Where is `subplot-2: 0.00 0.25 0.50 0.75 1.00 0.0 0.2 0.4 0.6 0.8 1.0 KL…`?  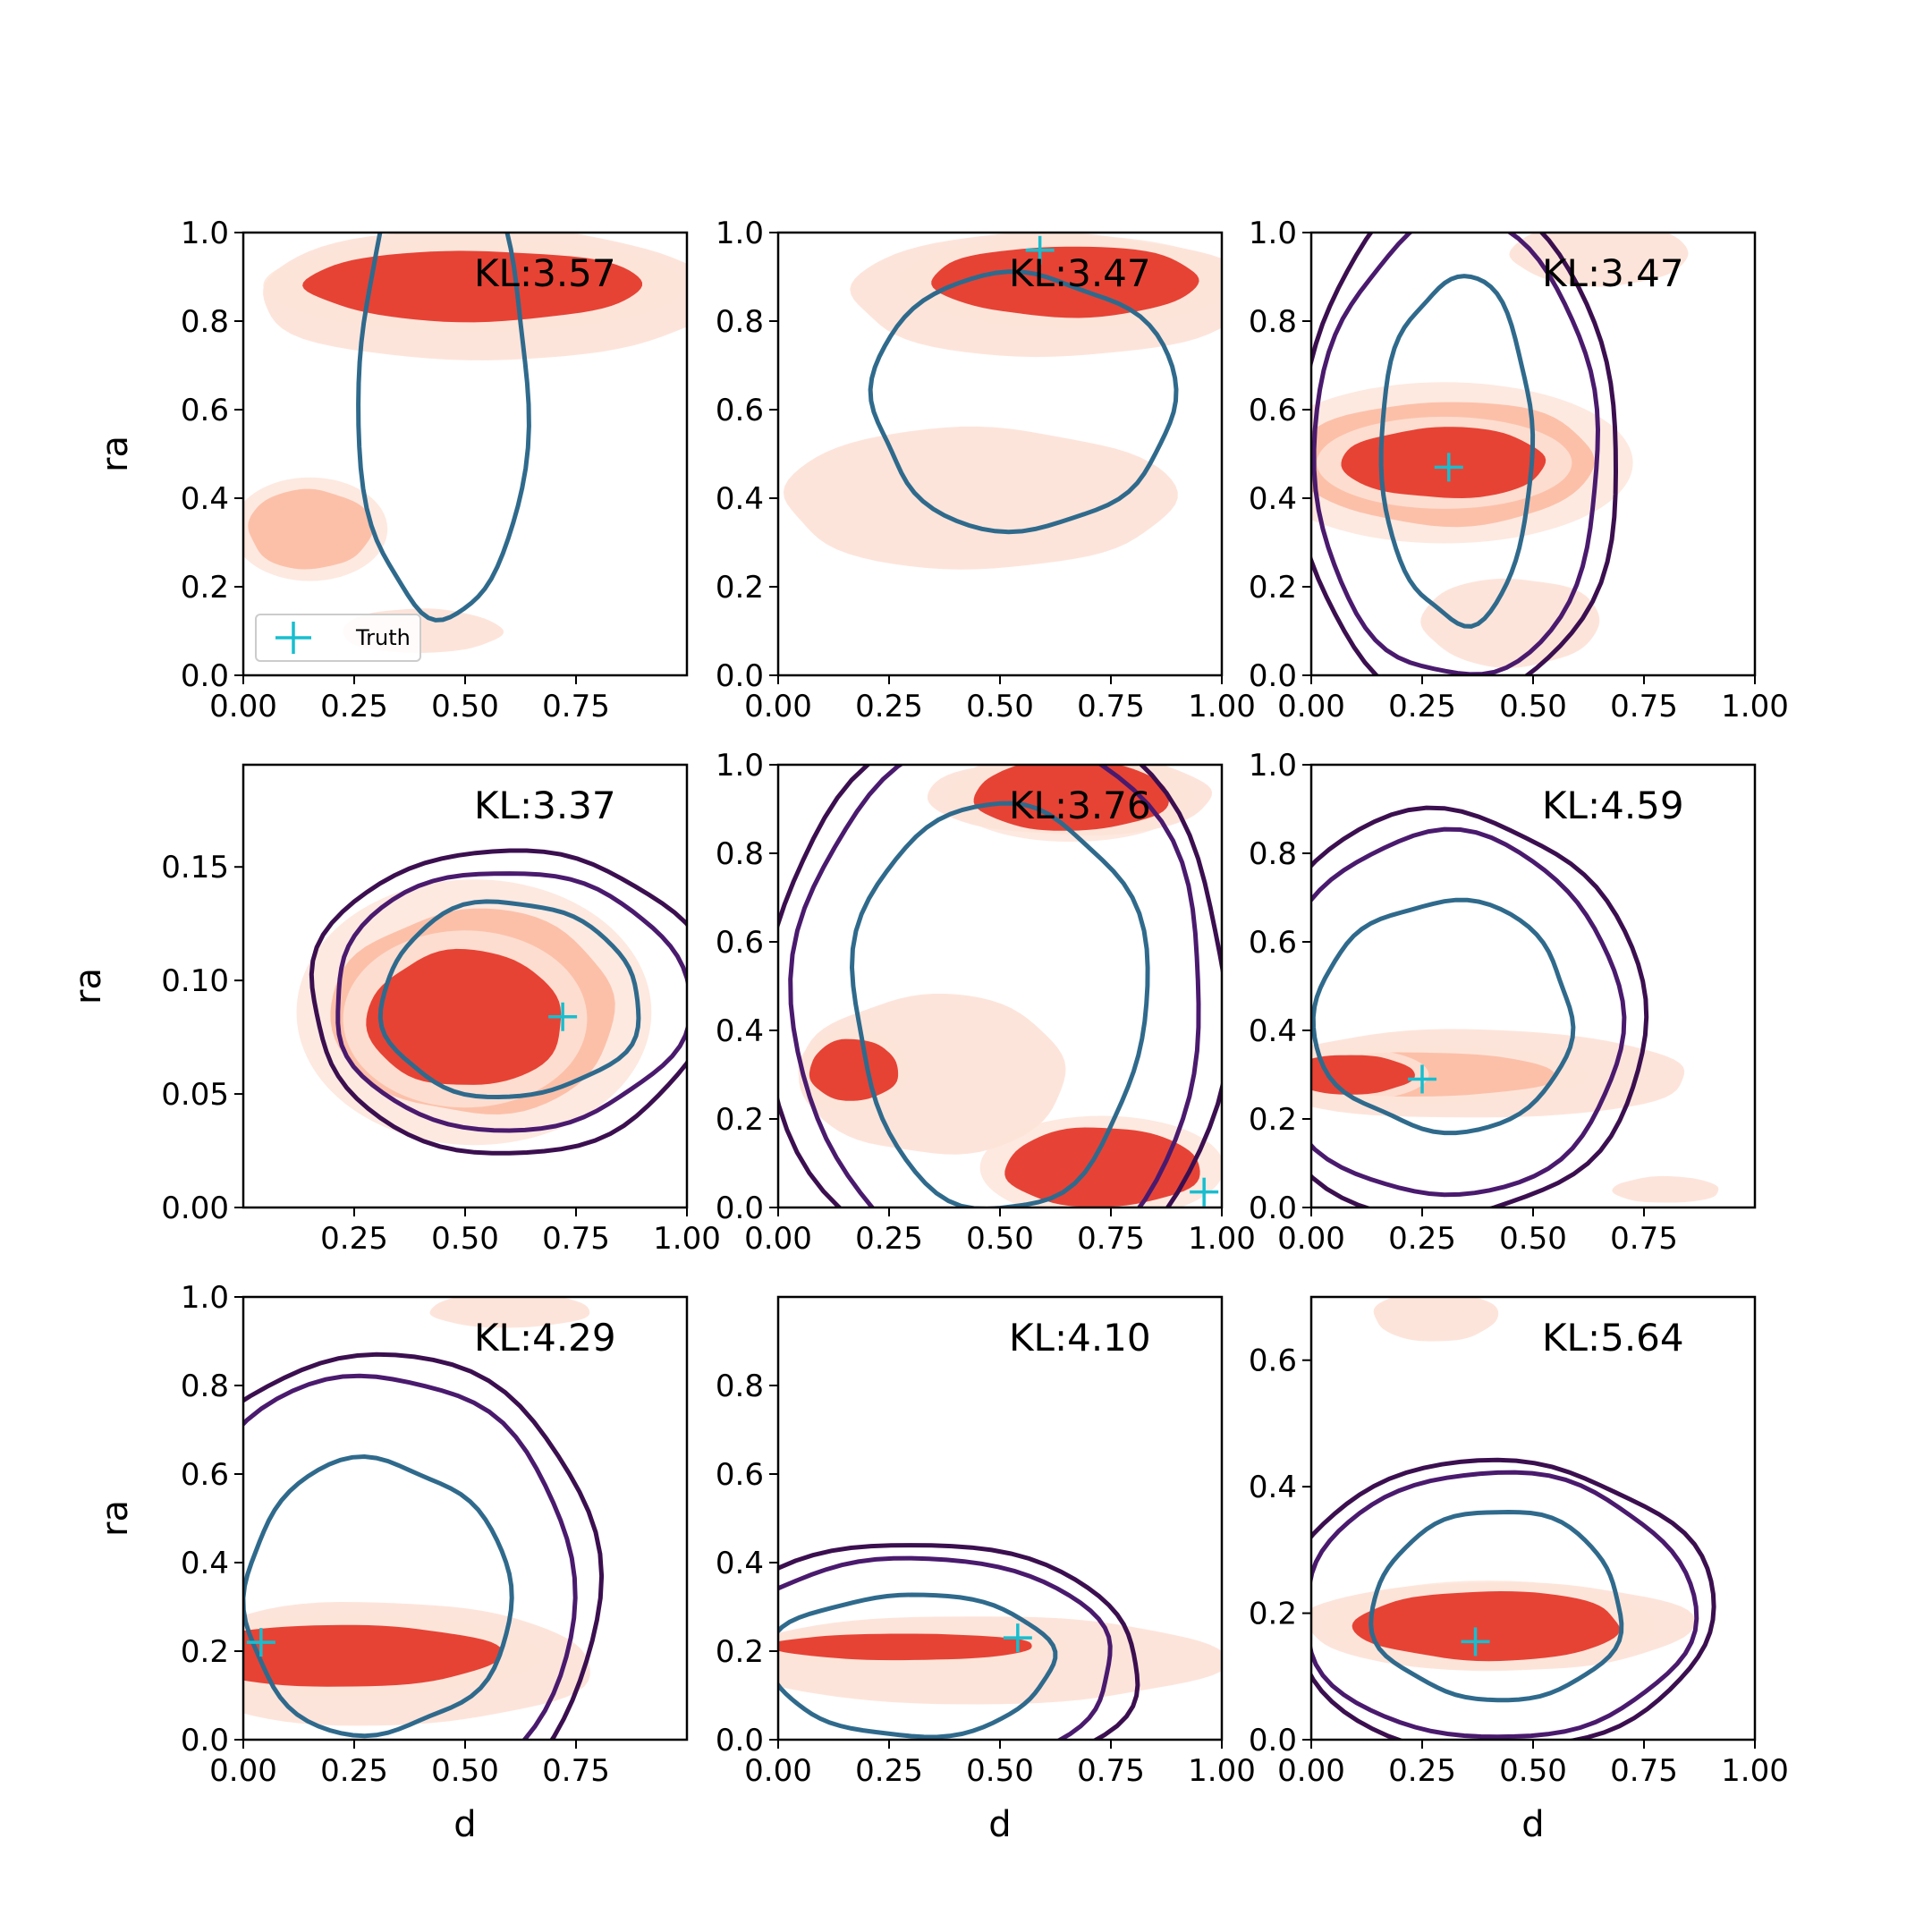 subplot-2: 0.00 0.25 0.50 0.75 1.00 0.0 0.2 0.4 0.6 0.8 1.0 KL… is located at coordinates (986, 470).